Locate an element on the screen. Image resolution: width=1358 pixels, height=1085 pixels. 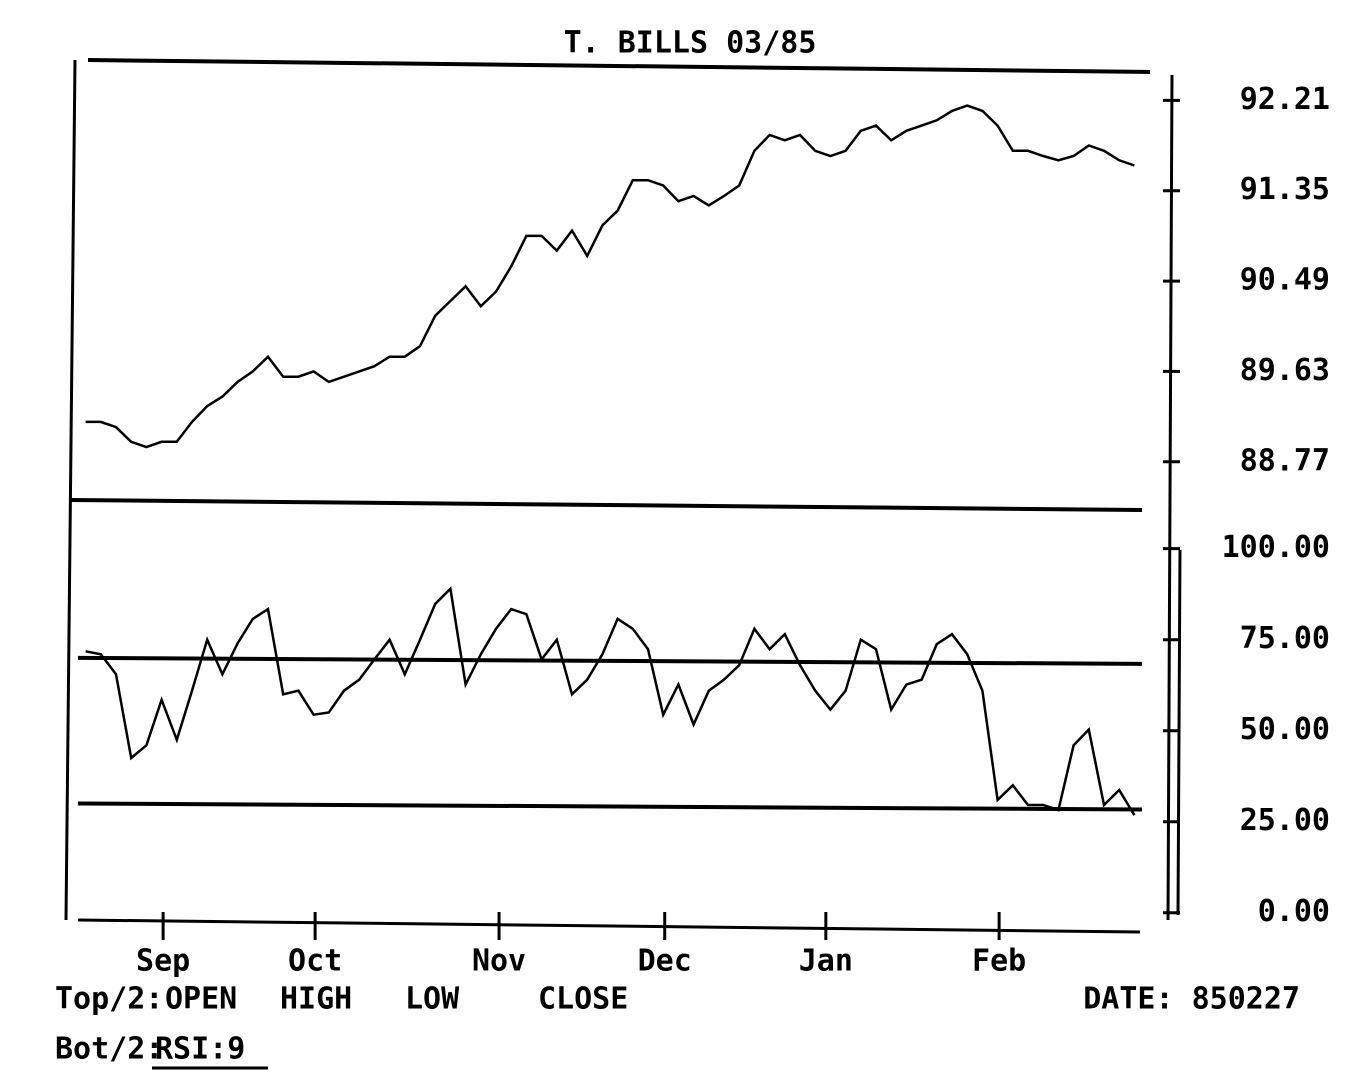
footer-label: Bot/2: is located at coordinates (109, 1049).